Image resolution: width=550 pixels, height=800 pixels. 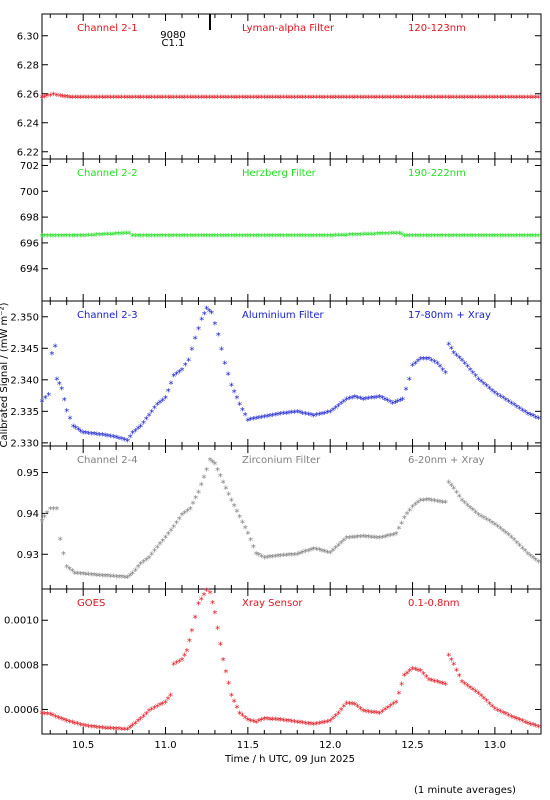 I want to click on x-tick-label: 13.0, so click(x=495, y=745).